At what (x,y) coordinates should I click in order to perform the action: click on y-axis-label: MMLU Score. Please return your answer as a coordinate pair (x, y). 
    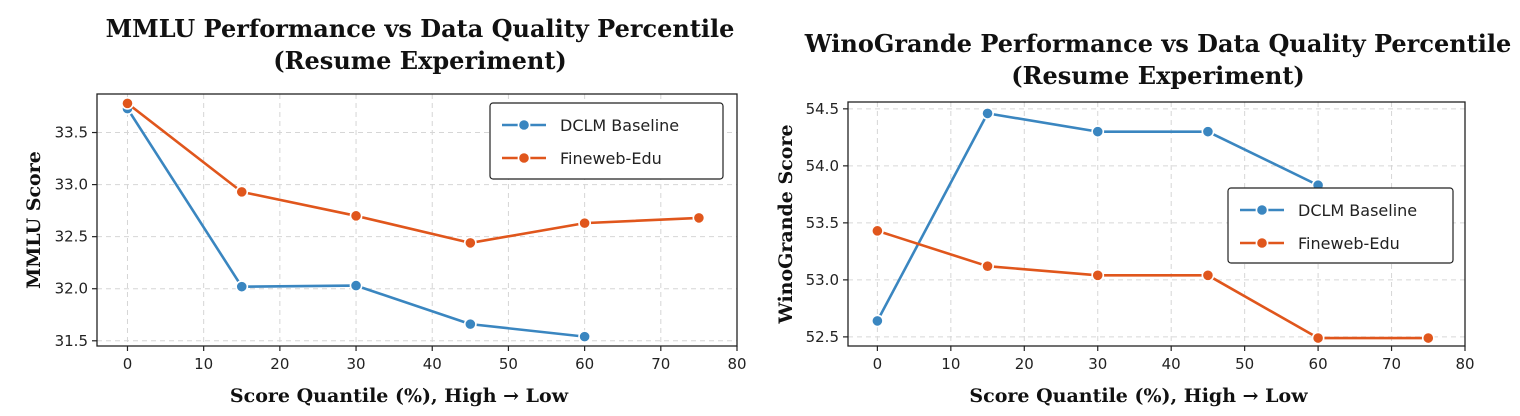
    Looking at the image, I should click on (34, 220).